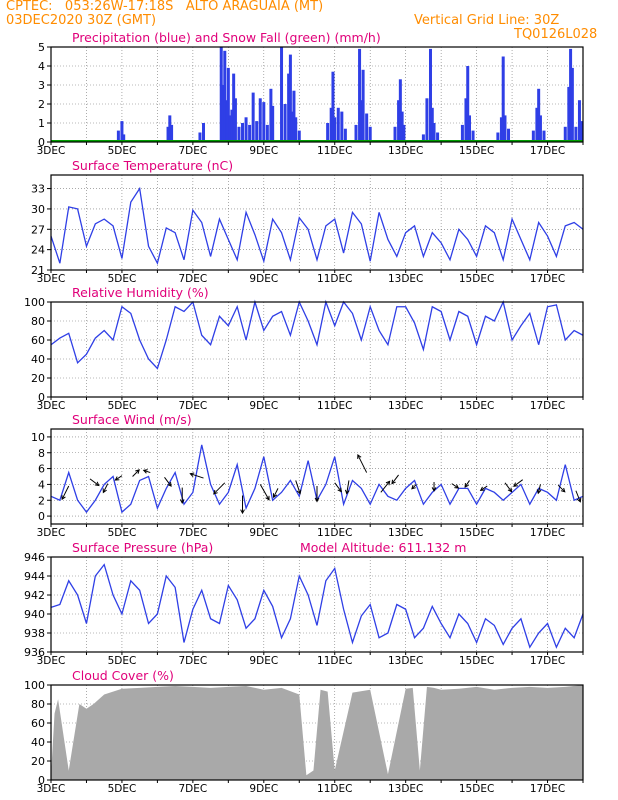 The width and height of the screenshot is (618, 800). Describe the element at coordinates (38, 359) in the screenshot. I see `y-tick-label: 40` at that location.